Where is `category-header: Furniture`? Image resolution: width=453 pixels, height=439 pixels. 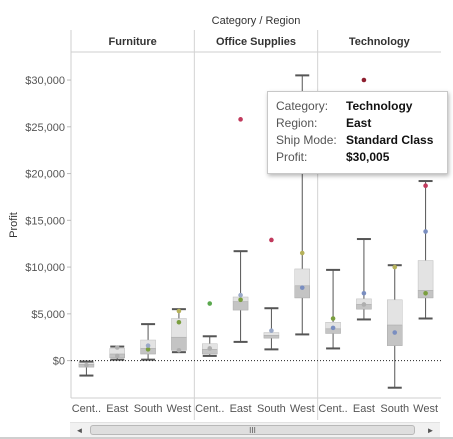 category-header: Furniture is located at coordinates (133, 42).